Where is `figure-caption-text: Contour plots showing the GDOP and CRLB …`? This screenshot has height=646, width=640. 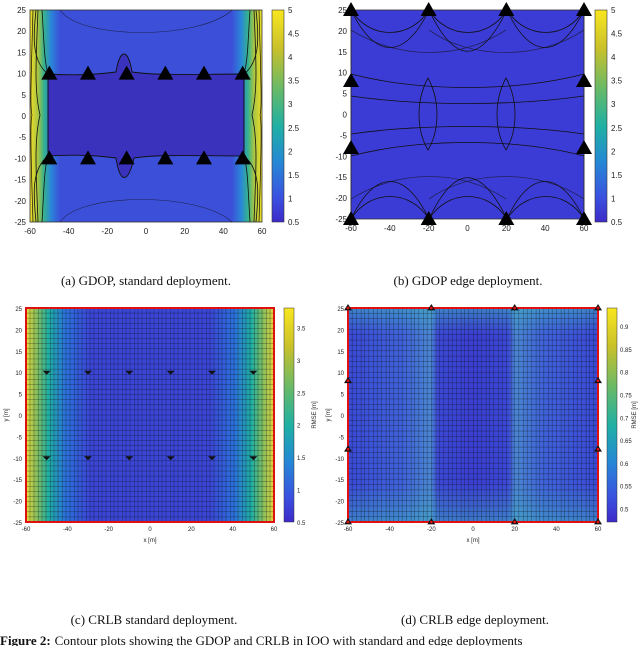
figure-caption-text: Contour plots showing the GDOP and CRLB … is located at coordinates (289, 639).